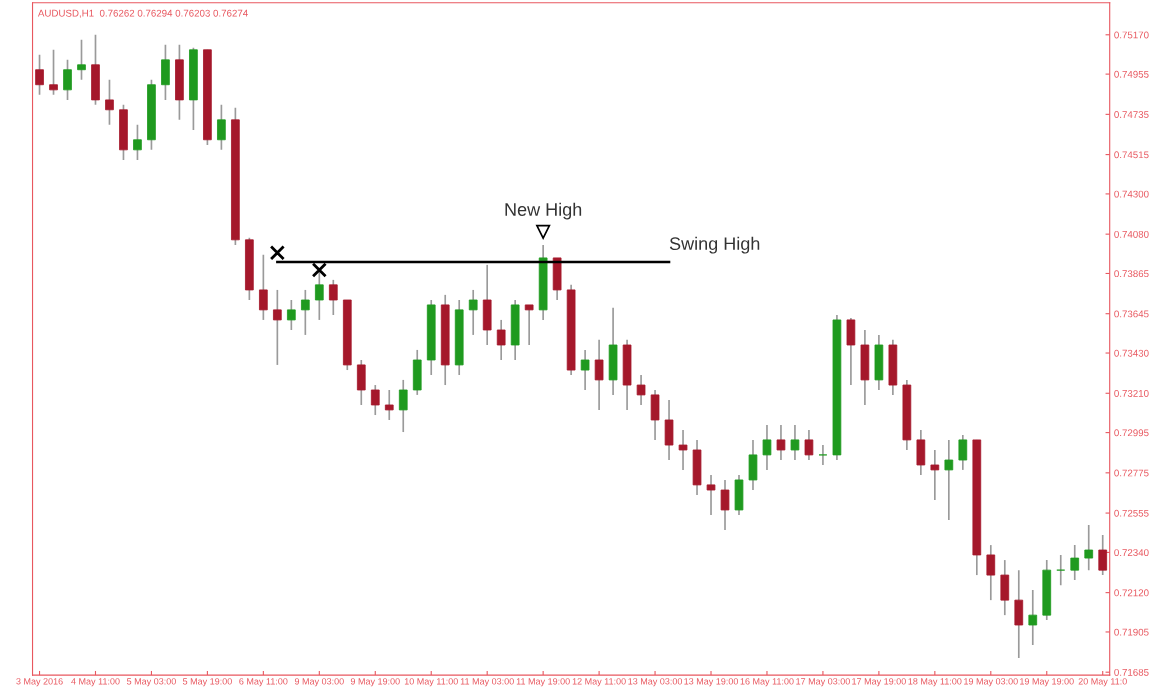 The image size is (1162, 696). What do you see at coordinates (1131, 513) in the screenshot?
I see `y-tick-label: 0.72555` at bounding box center [1131, 513].